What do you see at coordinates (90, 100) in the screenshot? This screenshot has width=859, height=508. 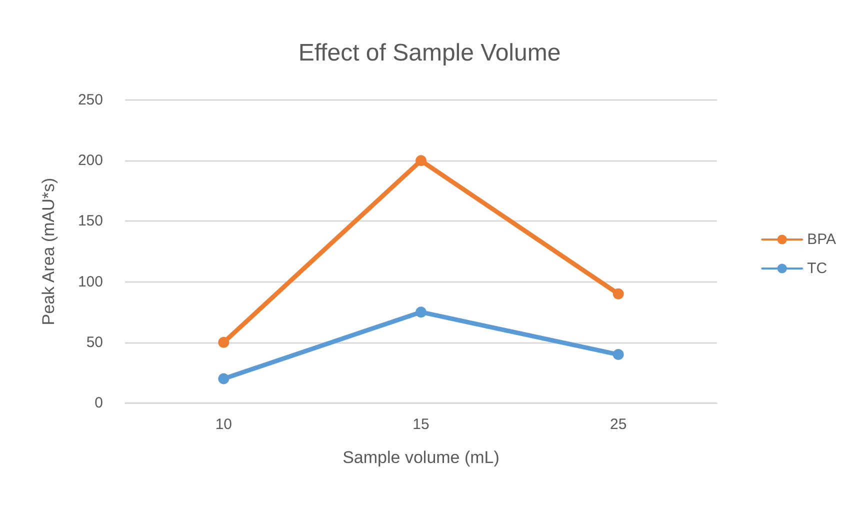 I see `y-tick-label: 250` at bounding box center [90, 100].